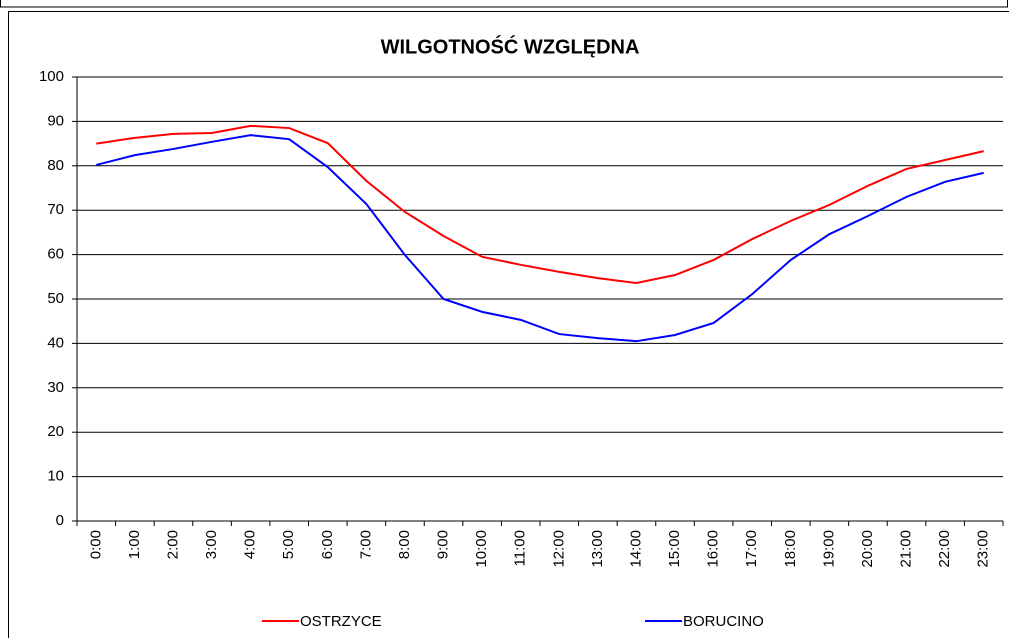 The image size is (1009, 638). Describe the element at coordinates (597, 549) in the screenshot. I see `x-tick-label: 13:00` at that location.